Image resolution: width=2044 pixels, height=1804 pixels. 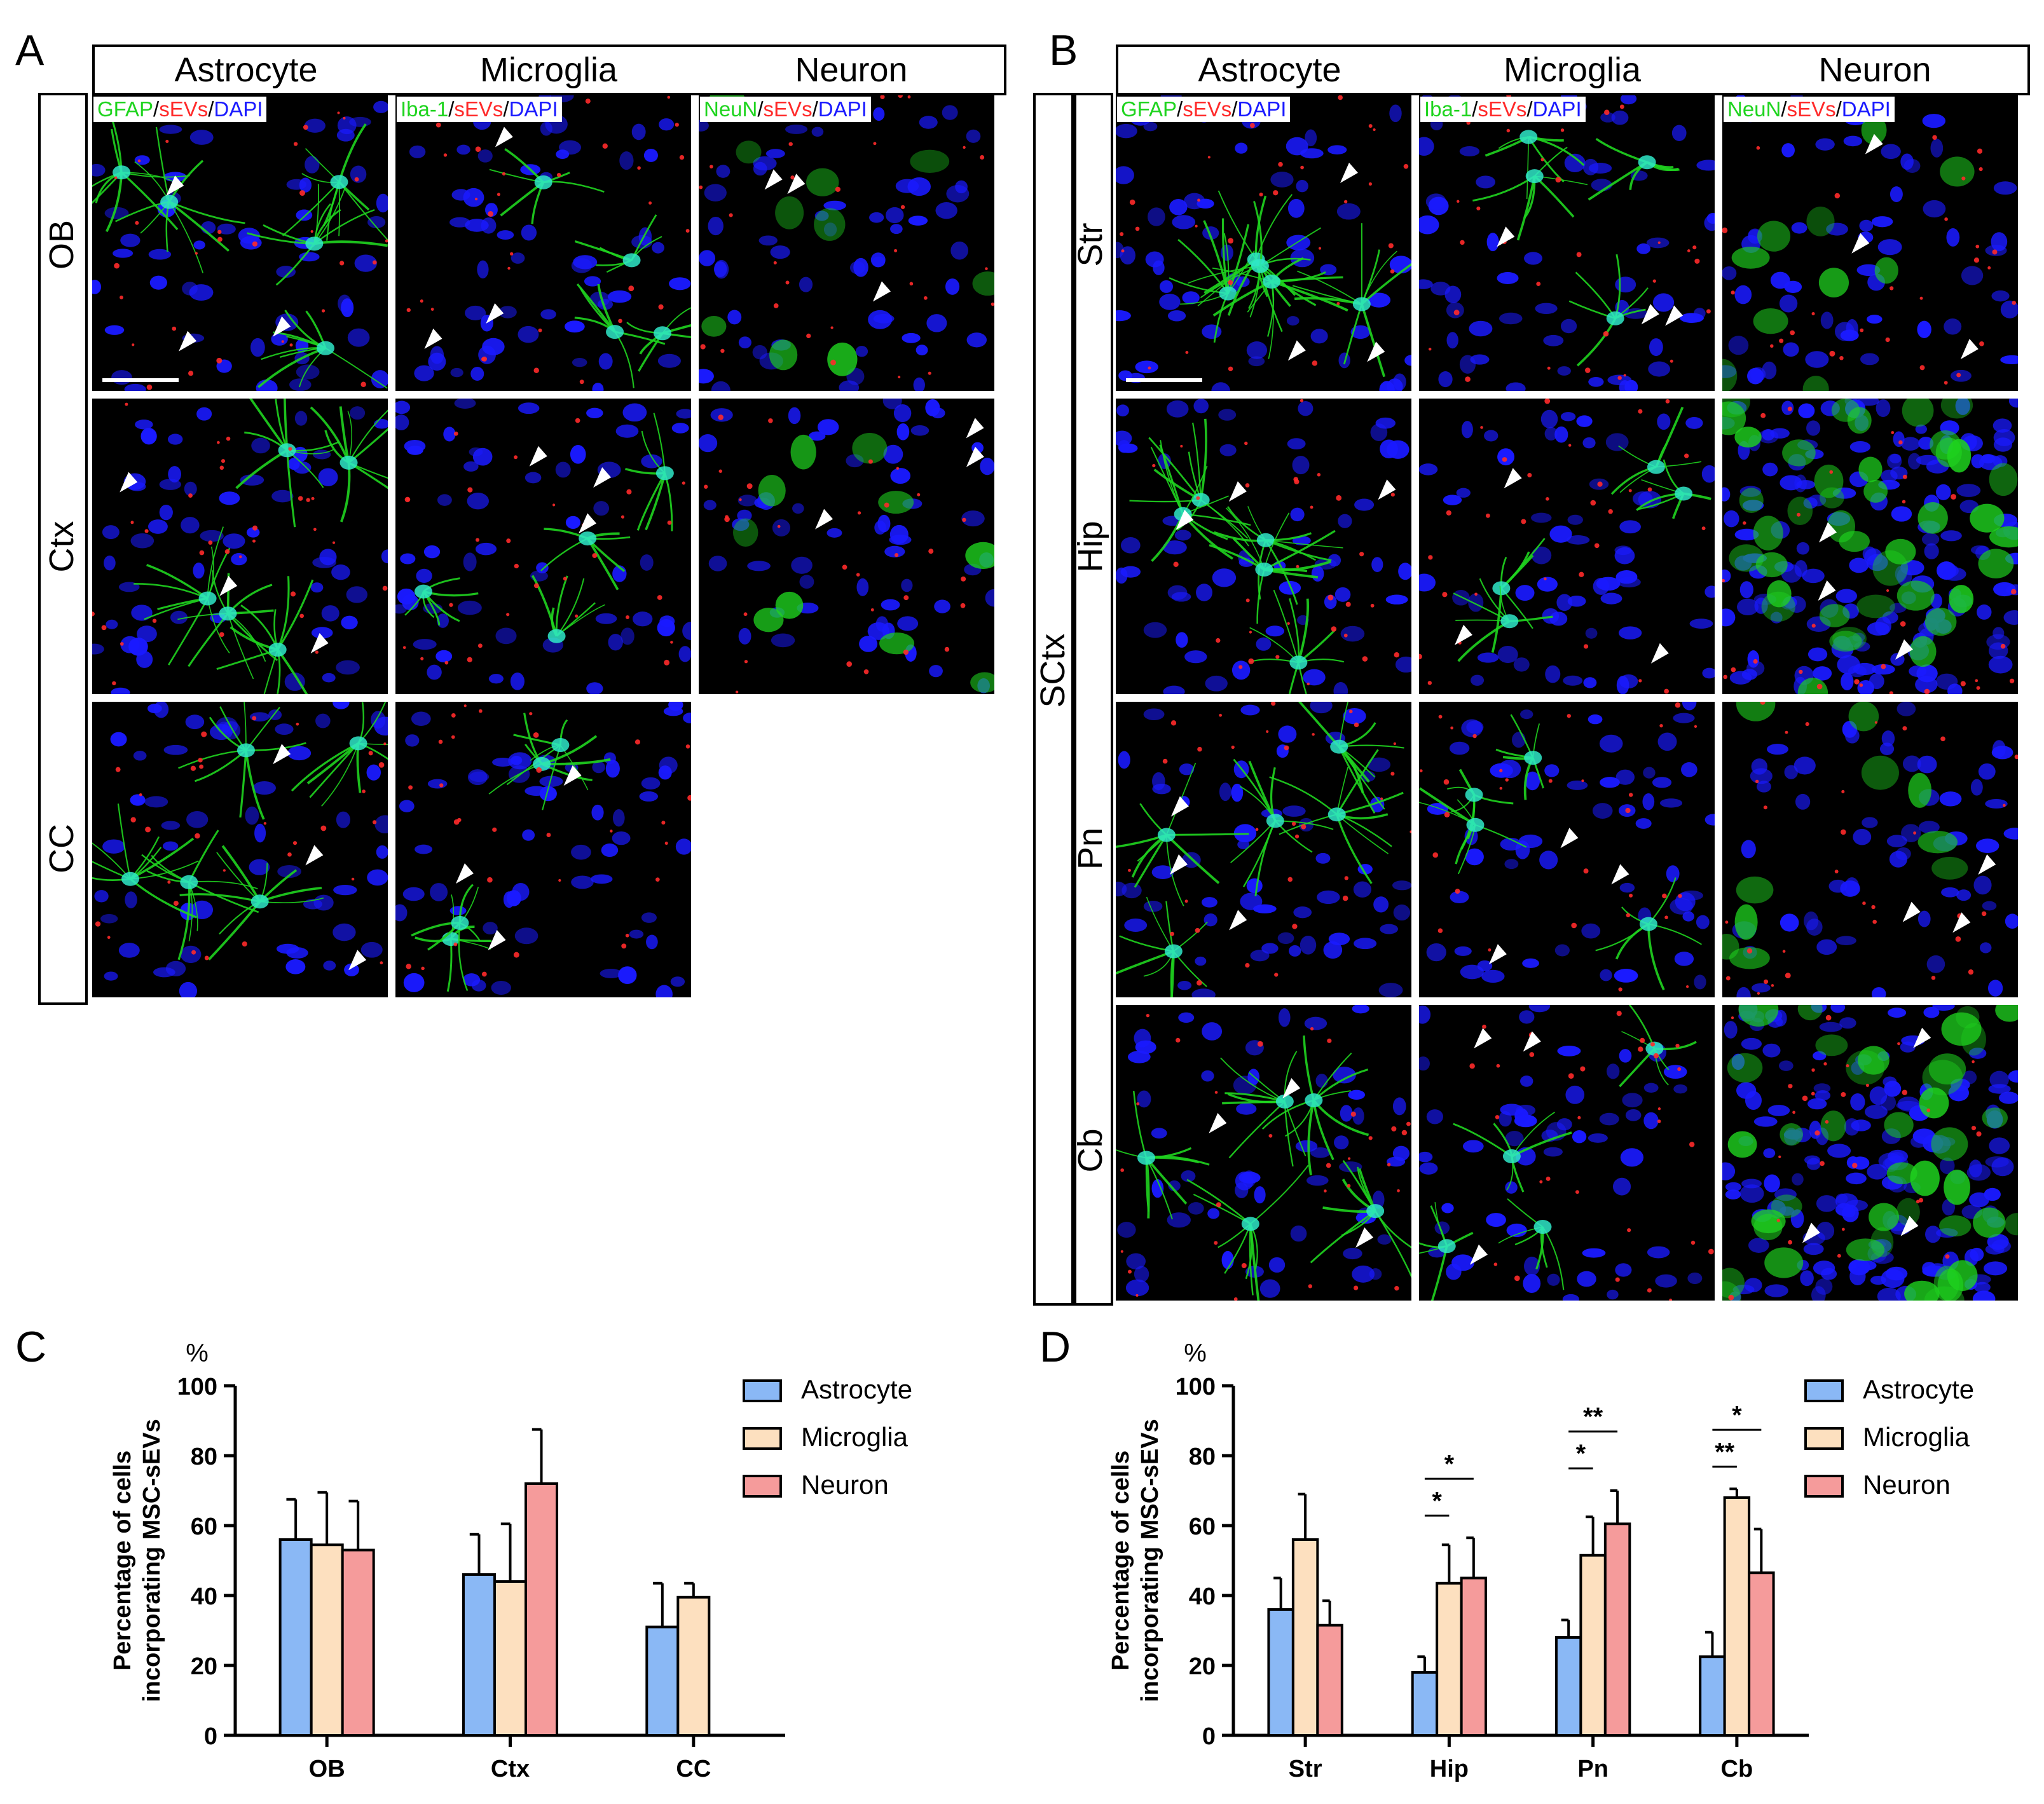 I want to click on bar-neuron-cb, so click(x=1761, y=1654).